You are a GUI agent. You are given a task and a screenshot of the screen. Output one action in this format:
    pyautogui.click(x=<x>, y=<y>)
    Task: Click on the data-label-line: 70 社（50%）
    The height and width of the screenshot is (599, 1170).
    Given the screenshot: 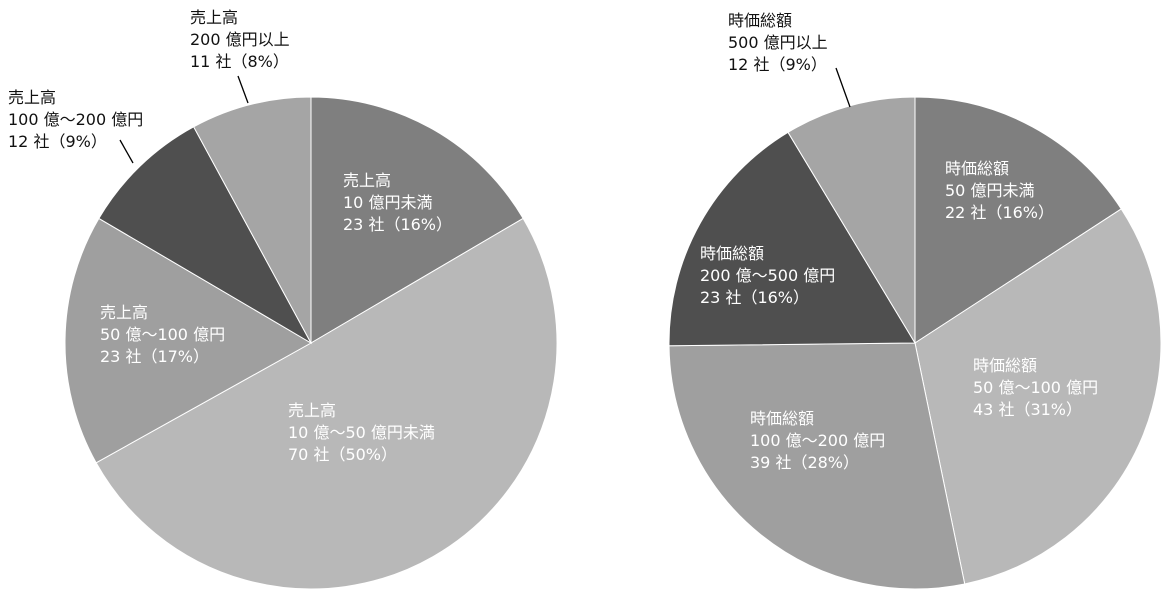 What is the action you would take?
    pyautogui.click(x=343, y=454)
    